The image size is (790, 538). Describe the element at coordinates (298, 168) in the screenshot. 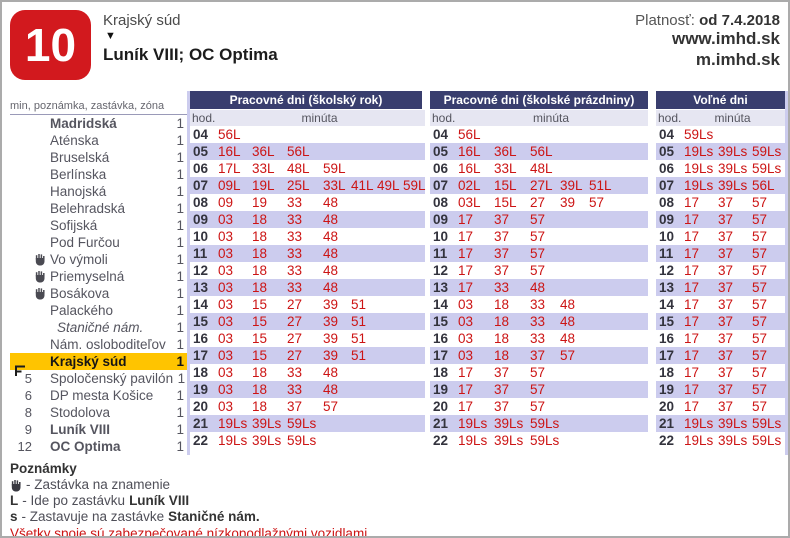

I see `departure-minute: 48L` at that location.